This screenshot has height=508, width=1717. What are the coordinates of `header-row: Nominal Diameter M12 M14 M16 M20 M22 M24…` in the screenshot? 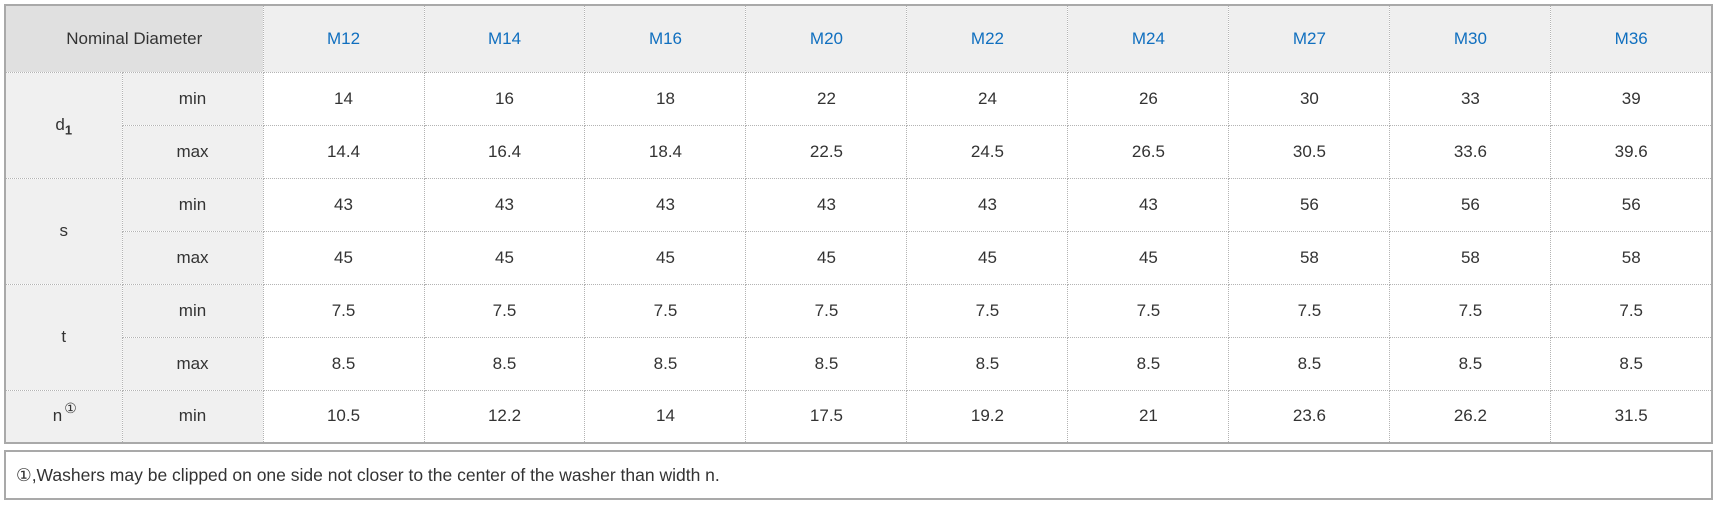 It's located at (858, 38).